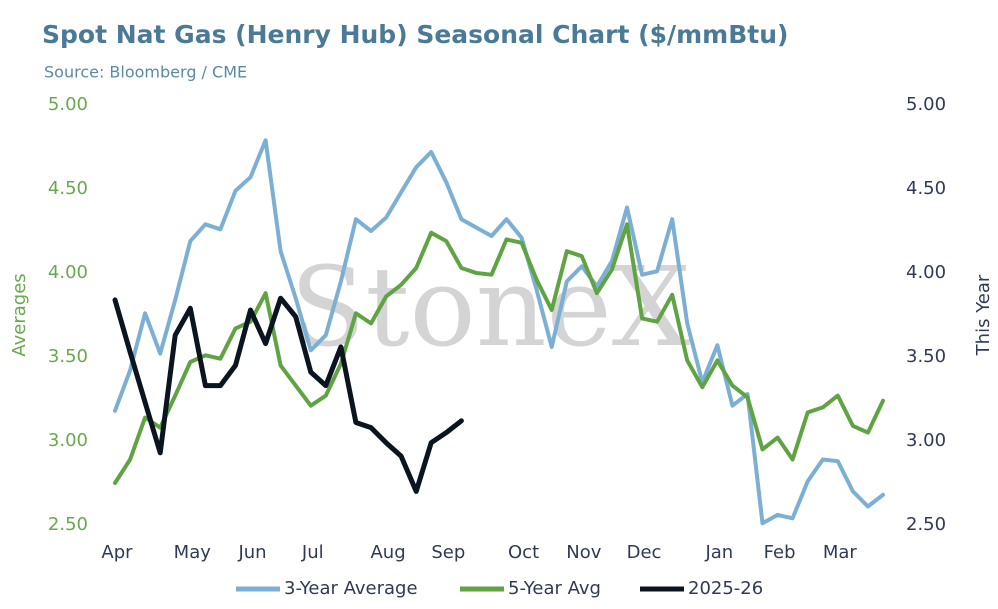  Describe the element at coordinates (780, 552) in the screenshot. I see `x-tick-label: Feb` at that location.